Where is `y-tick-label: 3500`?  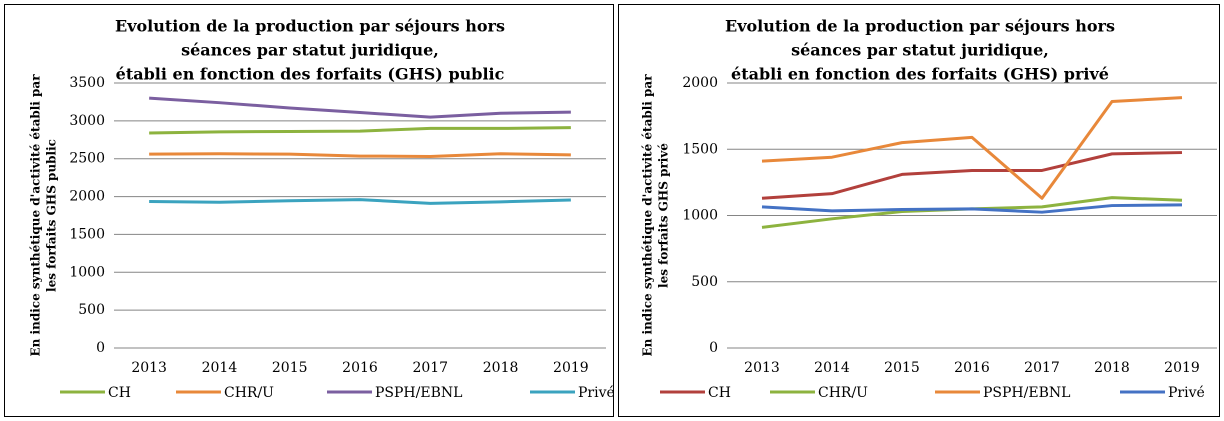 y-tick-label: 3500 is located at coordinates (87, 83).